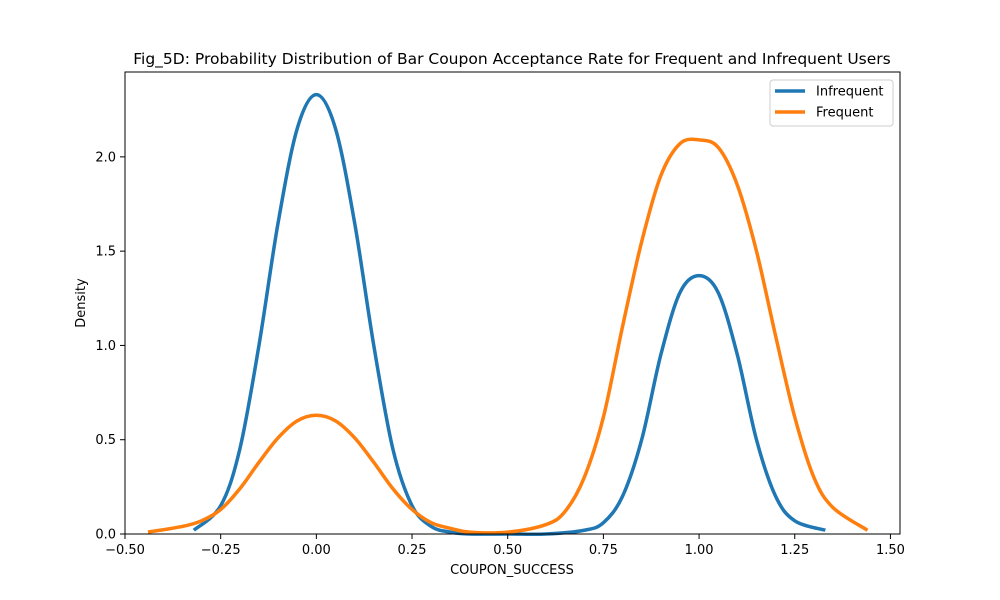 This screenshot has width=1000, height=600. I want to click on legend: Infrequent Frequent, so click(831, 103).